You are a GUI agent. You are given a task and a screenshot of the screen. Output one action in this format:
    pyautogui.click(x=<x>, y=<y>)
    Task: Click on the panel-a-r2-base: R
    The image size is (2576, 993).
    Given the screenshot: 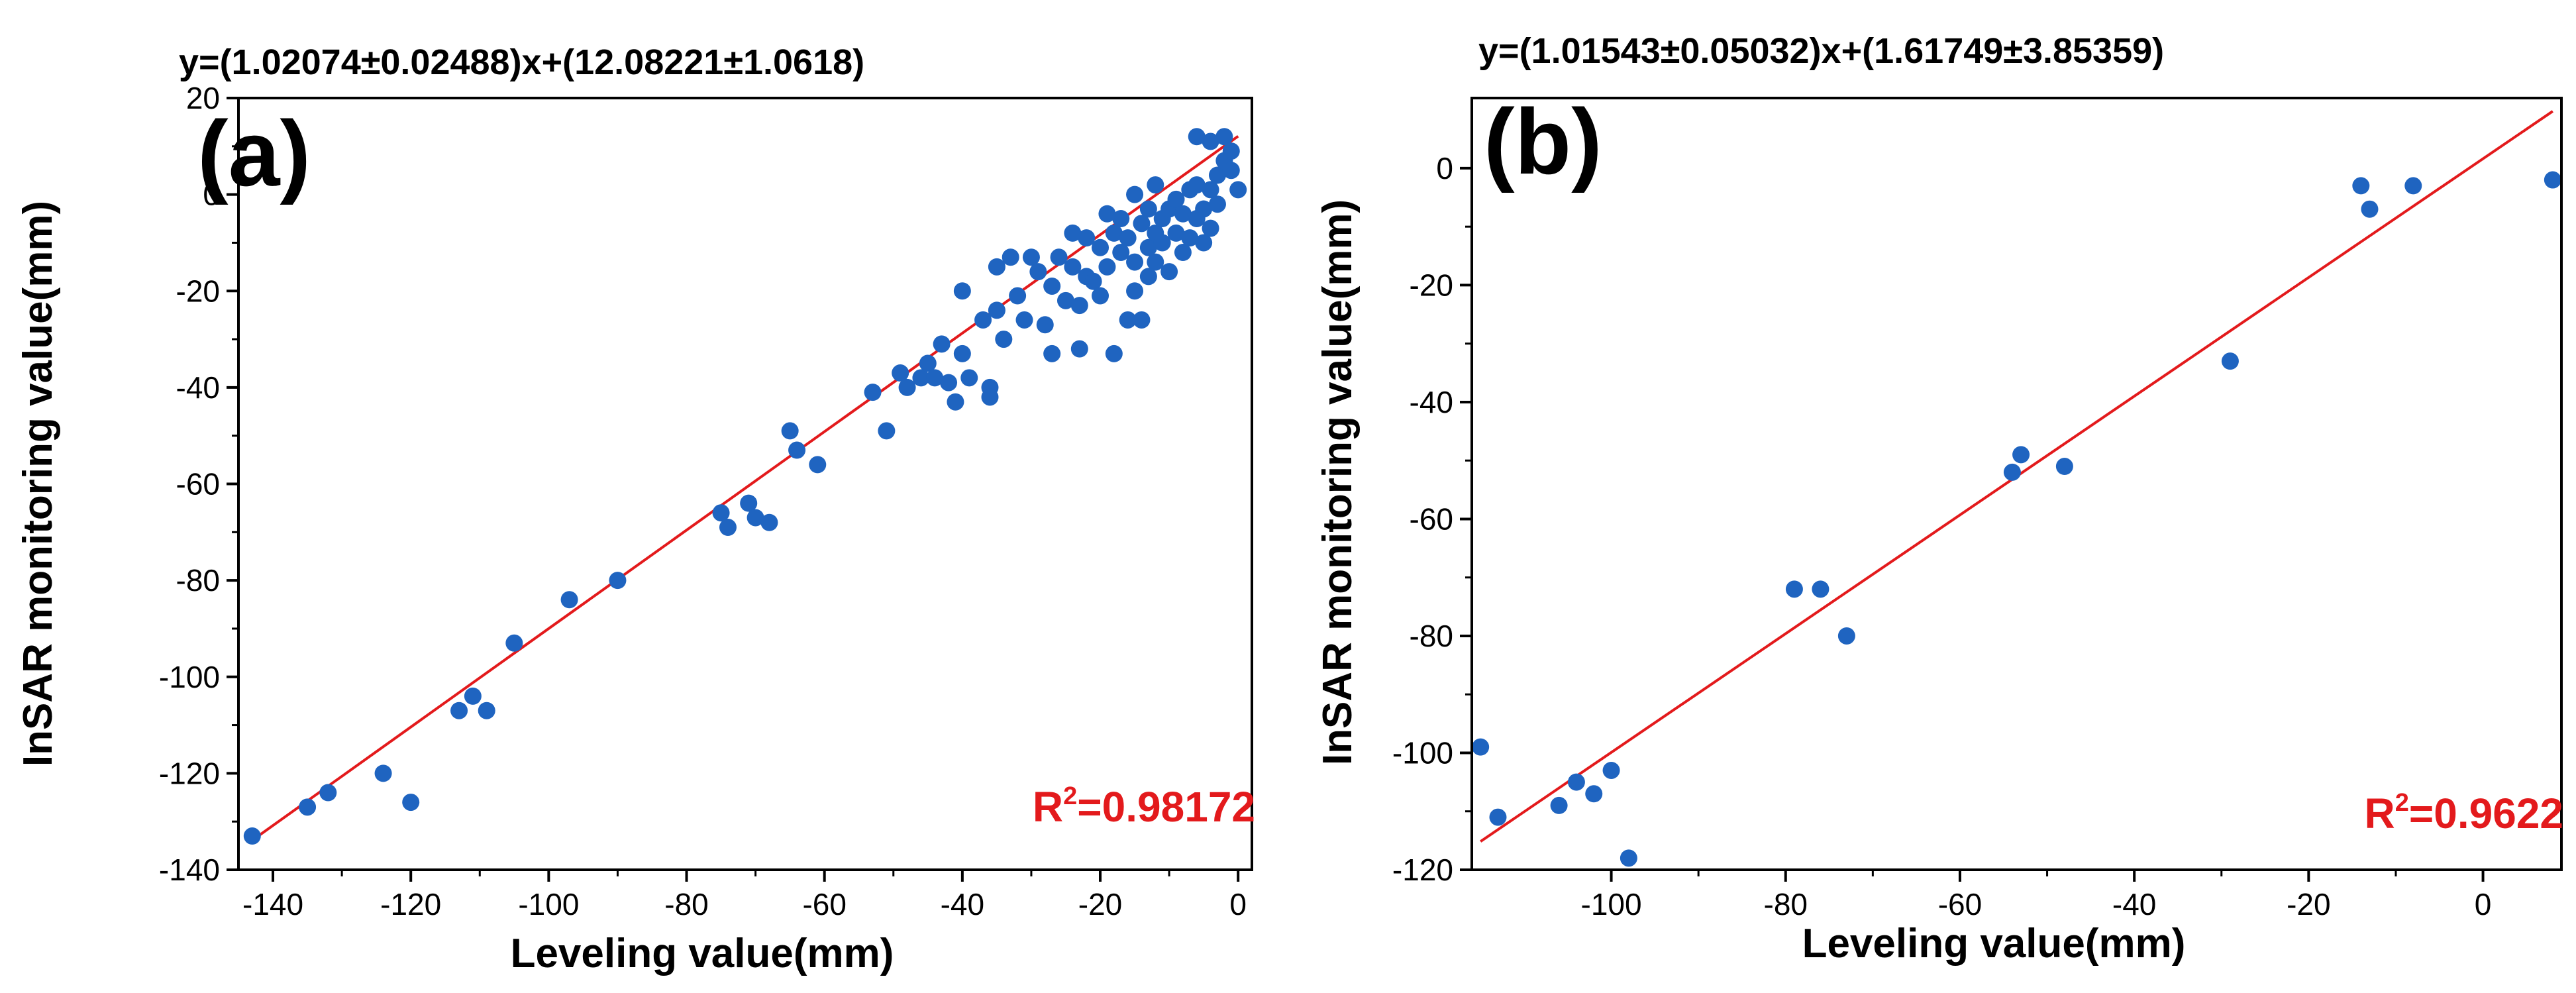 What is the action you would take?
    pyautogui.click(x=1048, y=807)
    